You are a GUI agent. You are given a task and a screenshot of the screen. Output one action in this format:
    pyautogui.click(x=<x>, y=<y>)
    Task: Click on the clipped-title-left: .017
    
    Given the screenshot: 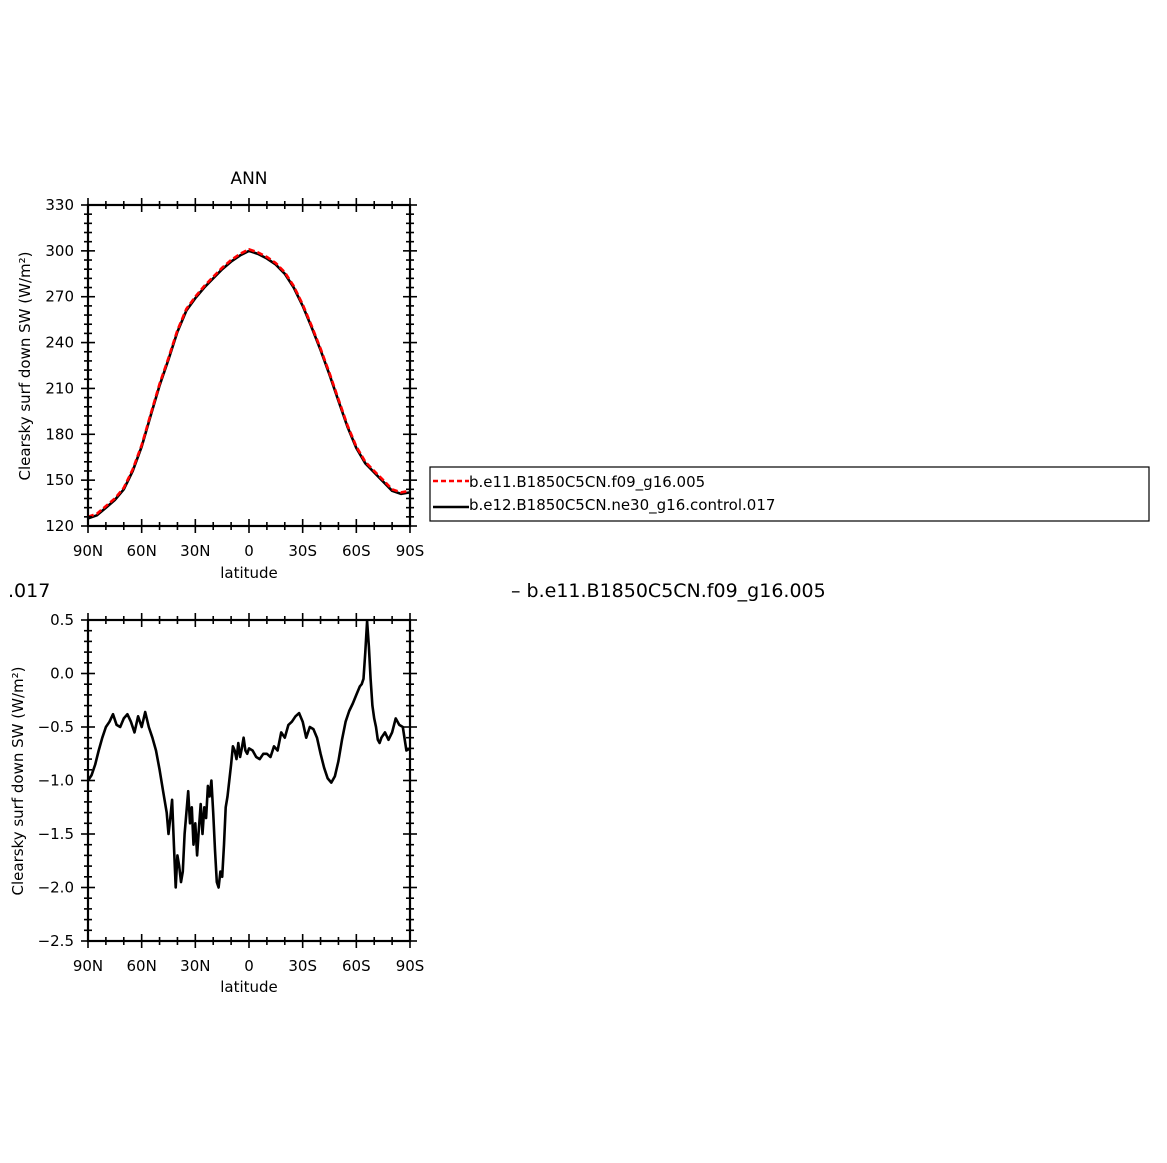 What is the action you would take?
    pyautogui.click(x=29, y=591)
    